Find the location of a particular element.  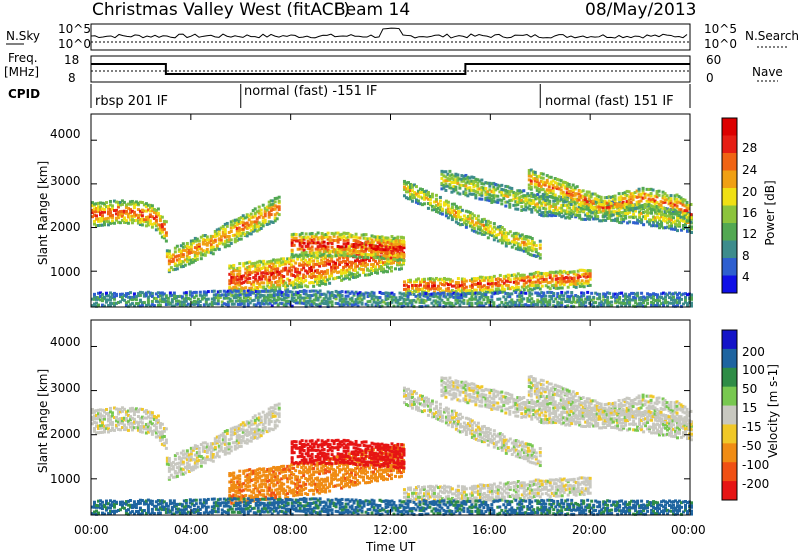

cpid-segment-3: normal (fast) 151 IF is located at coordinates (609, 101).